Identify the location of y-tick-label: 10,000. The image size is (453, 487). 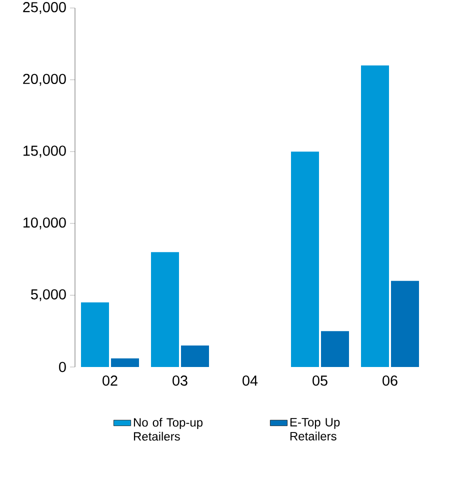
(45, 223).